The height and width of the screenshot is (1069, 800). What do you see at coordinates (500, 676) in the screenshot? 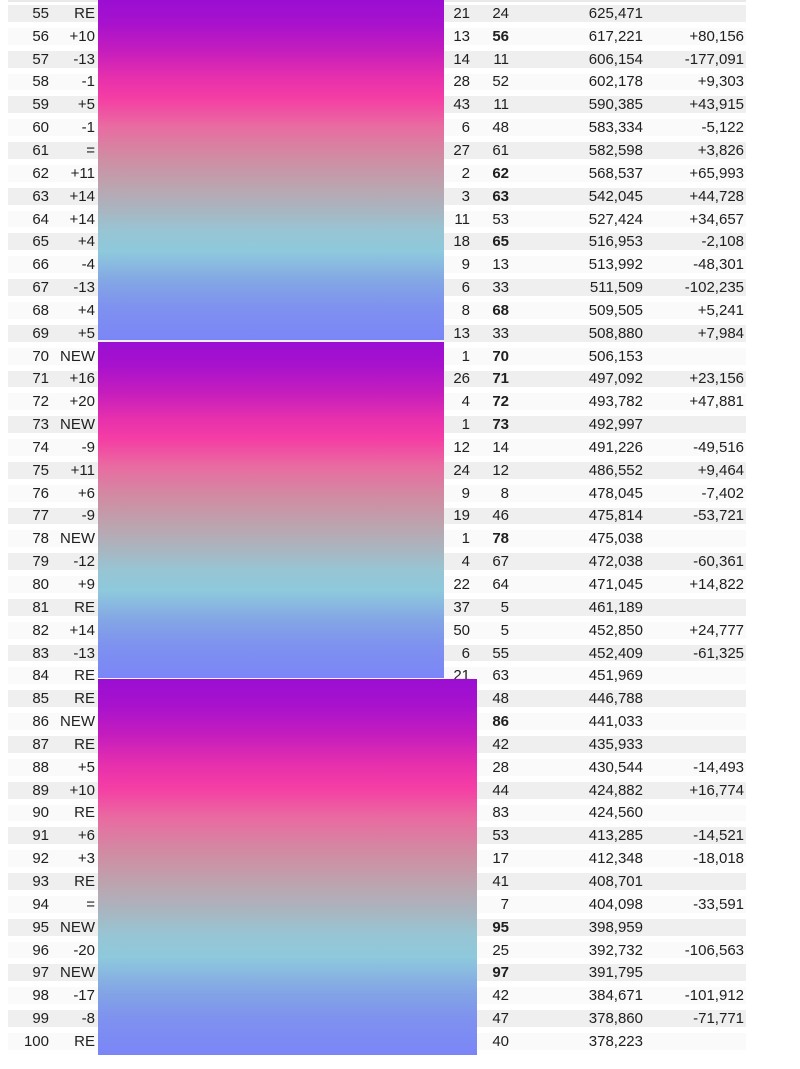
I see `peak-cell: 63` at bounding box center [500, 676].